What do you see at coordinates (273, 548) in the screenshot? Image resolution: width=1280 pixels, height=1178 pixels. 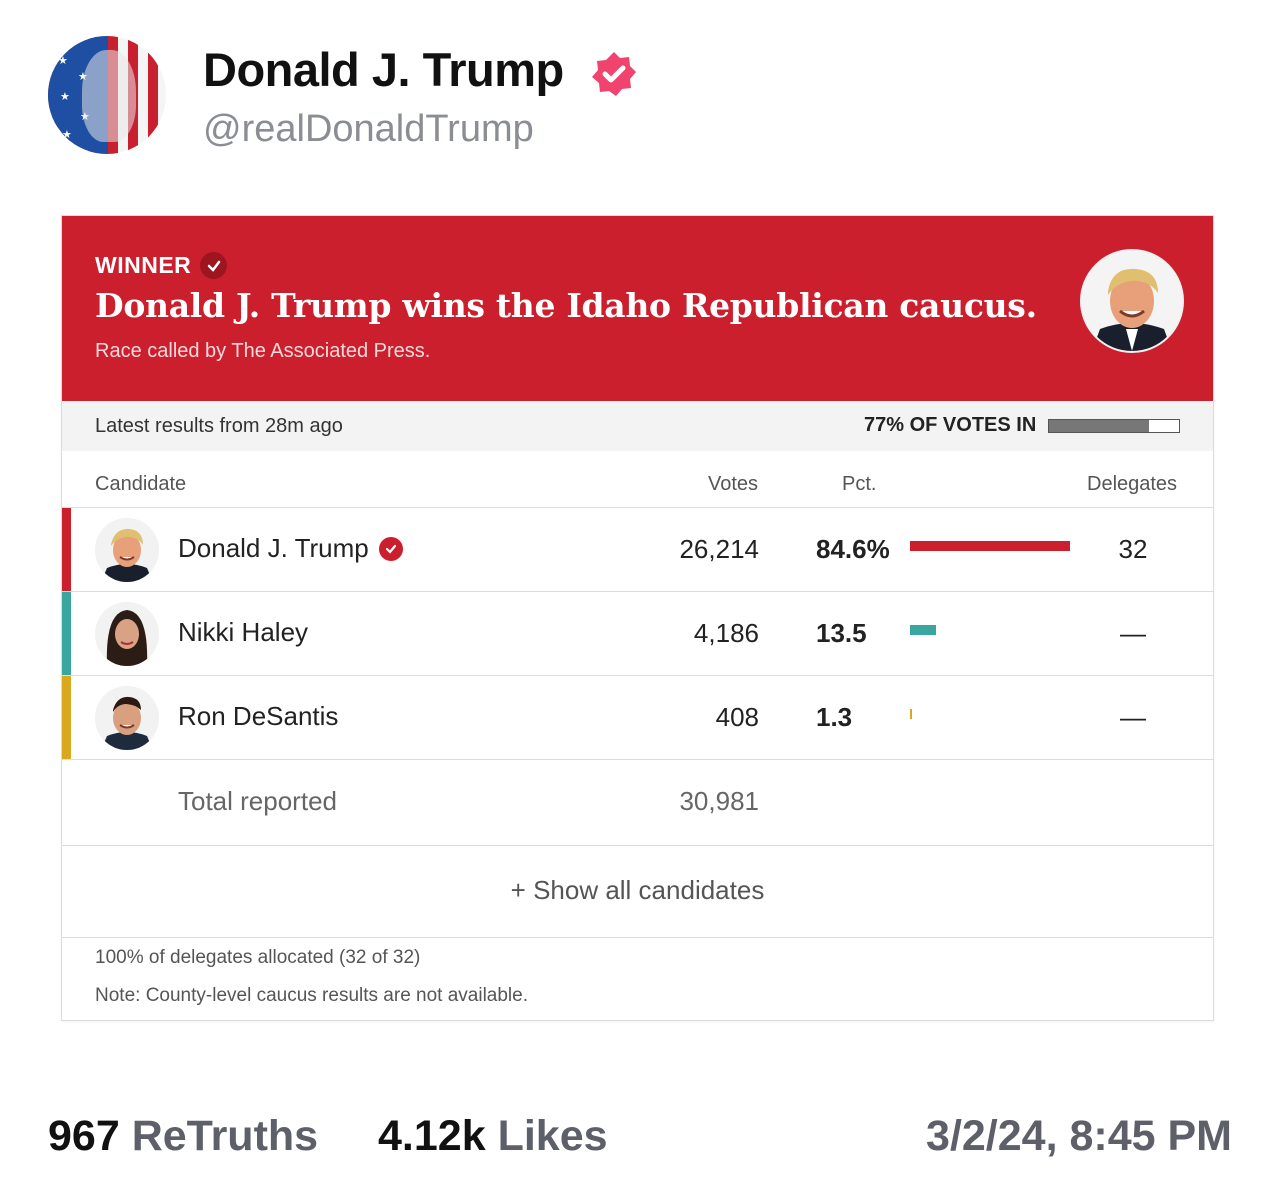 I see `candidate-name-text: Donald J. Trump` at bounding box center [273, 548].